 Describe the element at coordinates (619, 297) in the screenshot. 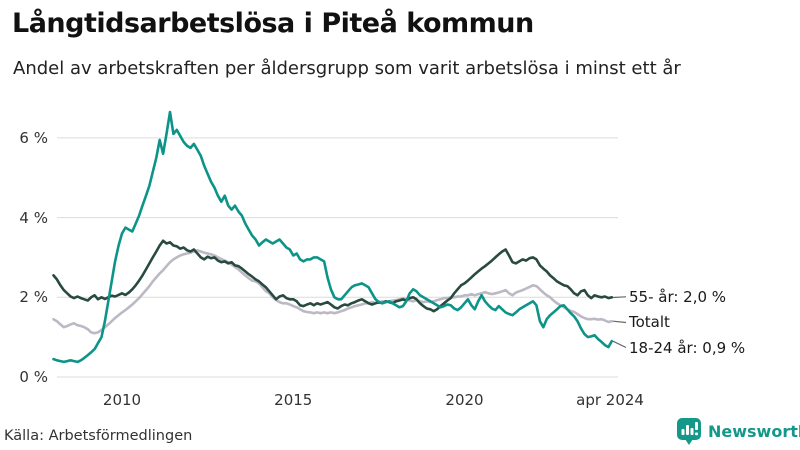

I see `label-connector-55plus` at that location.